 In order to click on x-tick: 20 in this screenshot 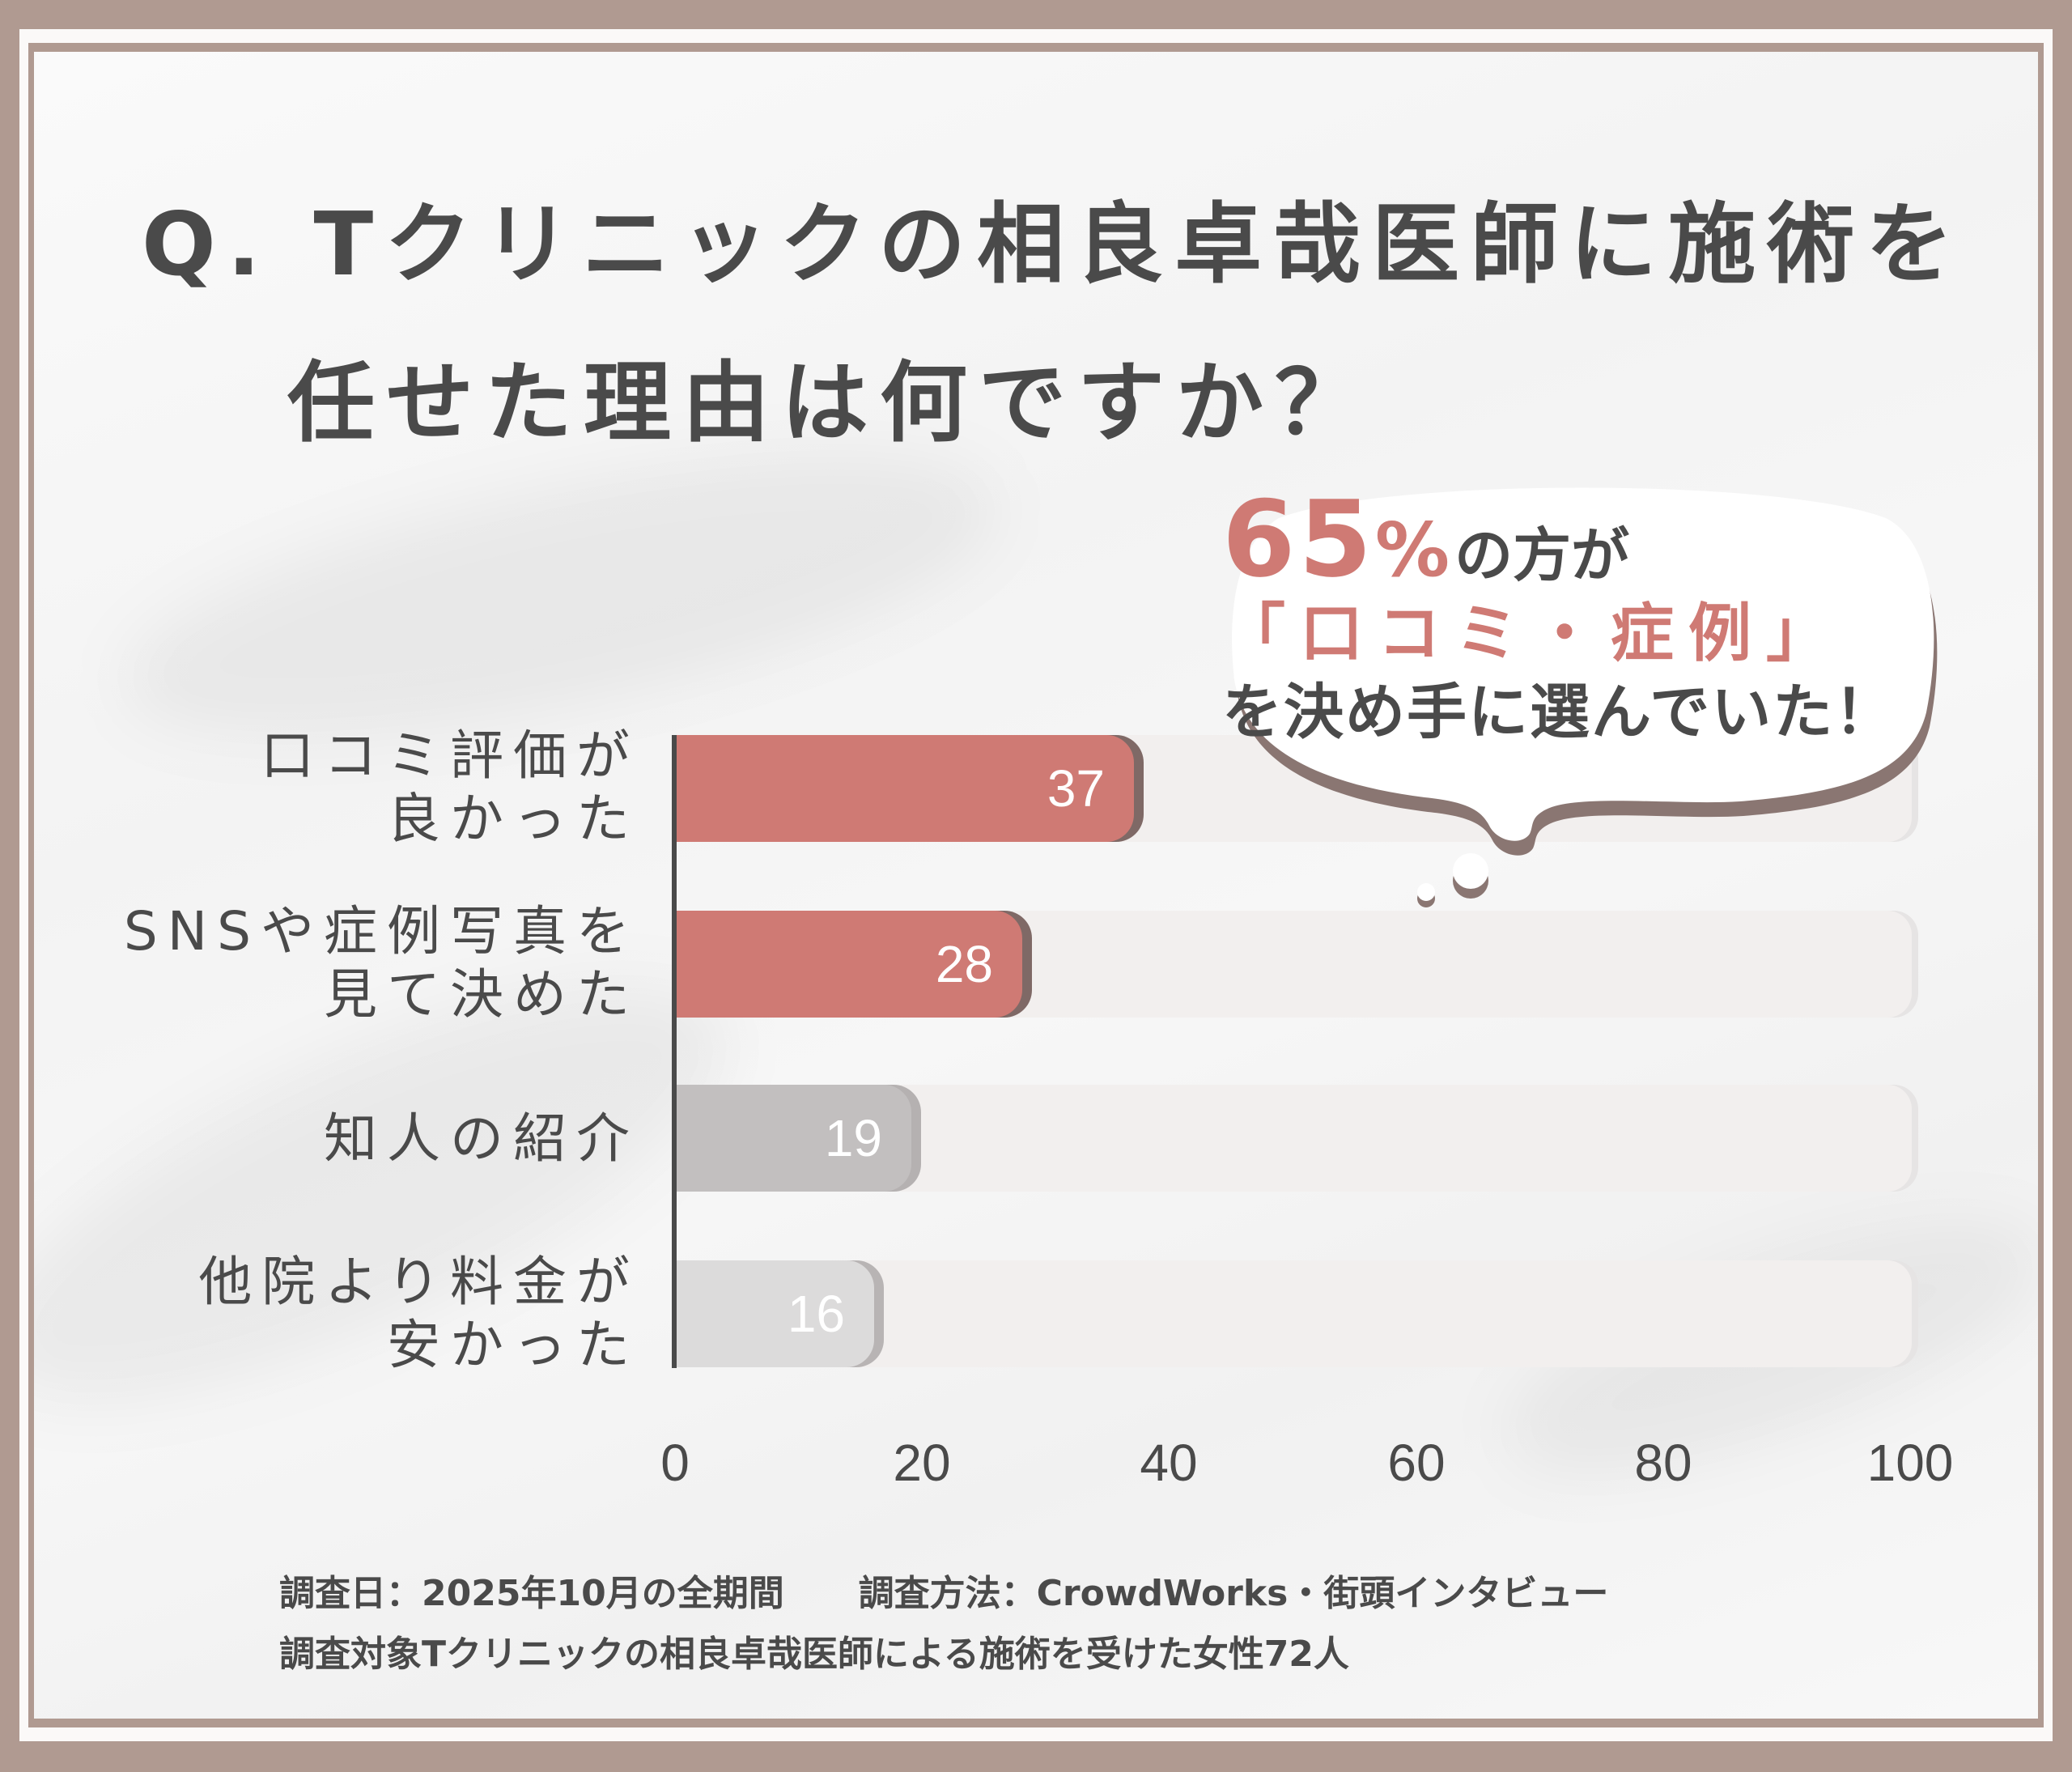, I will do `click(922, 1463)`.